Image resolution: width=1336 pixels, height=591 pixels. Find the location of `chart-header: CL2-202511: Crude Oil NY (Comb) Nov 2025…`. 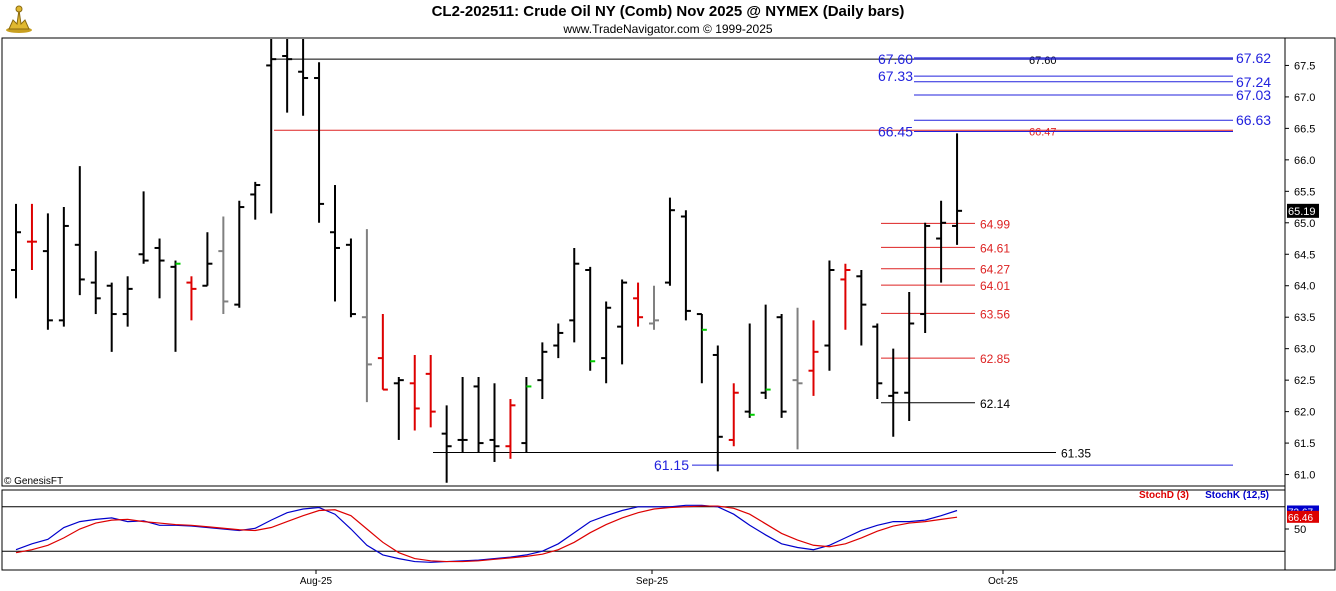

chart-header: CL2-202511: Crude Oil NY (Comb) Nov 2025… is located at coordinates (668, 19).